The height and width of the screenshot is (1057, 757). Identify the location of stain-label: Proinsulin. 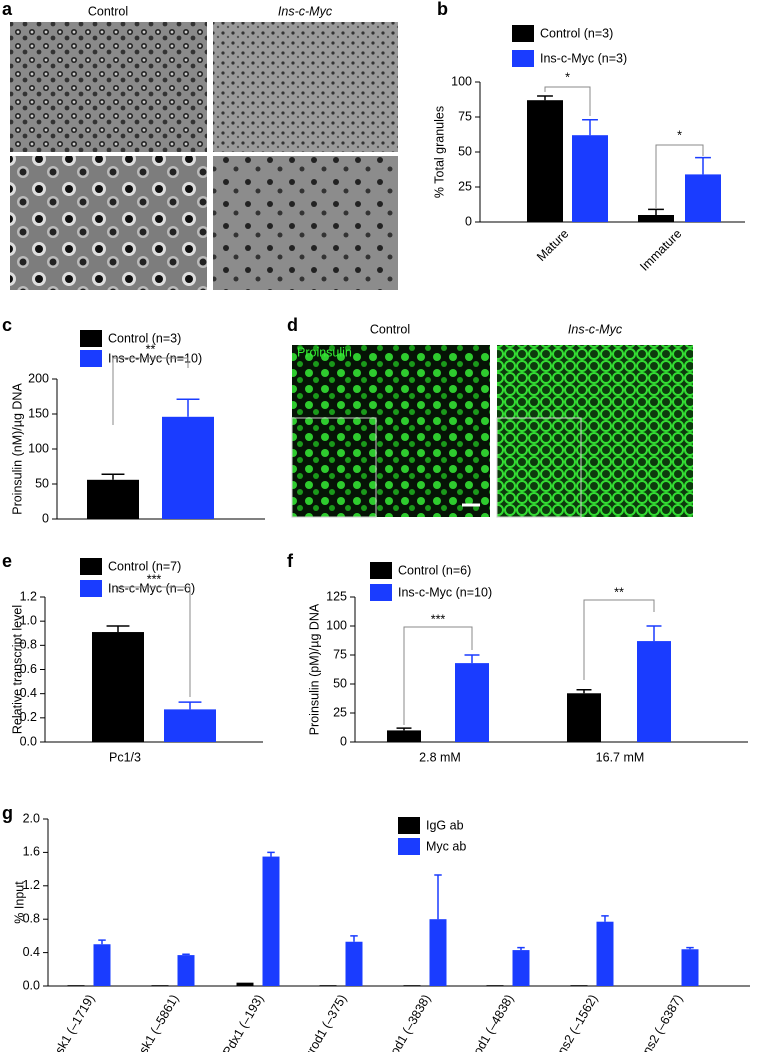
(324, 352).